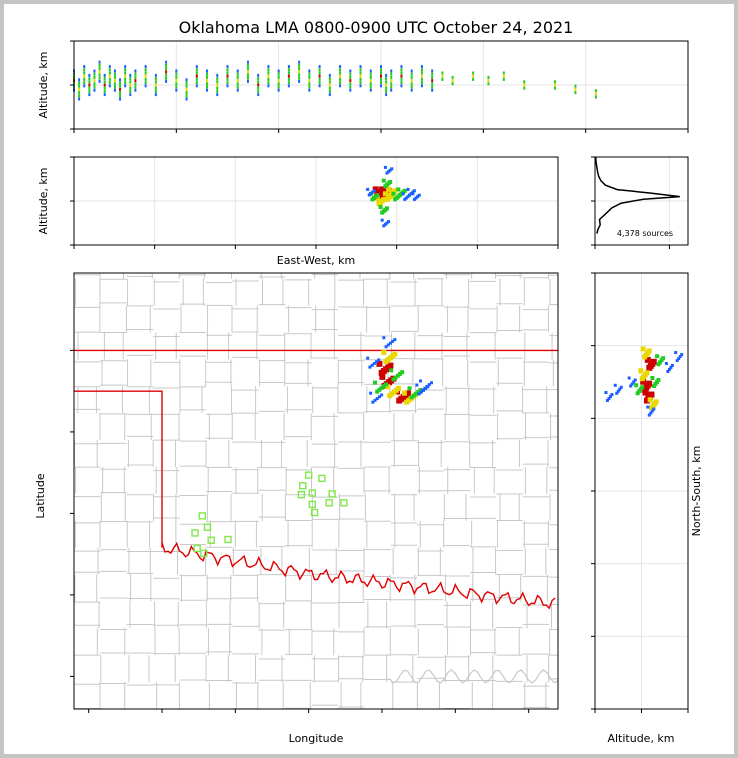 This screenshot has height=758, width=738. I want to click on panel-northsouth-altitude-xlabel: Altitude, km, so click(640, 738).